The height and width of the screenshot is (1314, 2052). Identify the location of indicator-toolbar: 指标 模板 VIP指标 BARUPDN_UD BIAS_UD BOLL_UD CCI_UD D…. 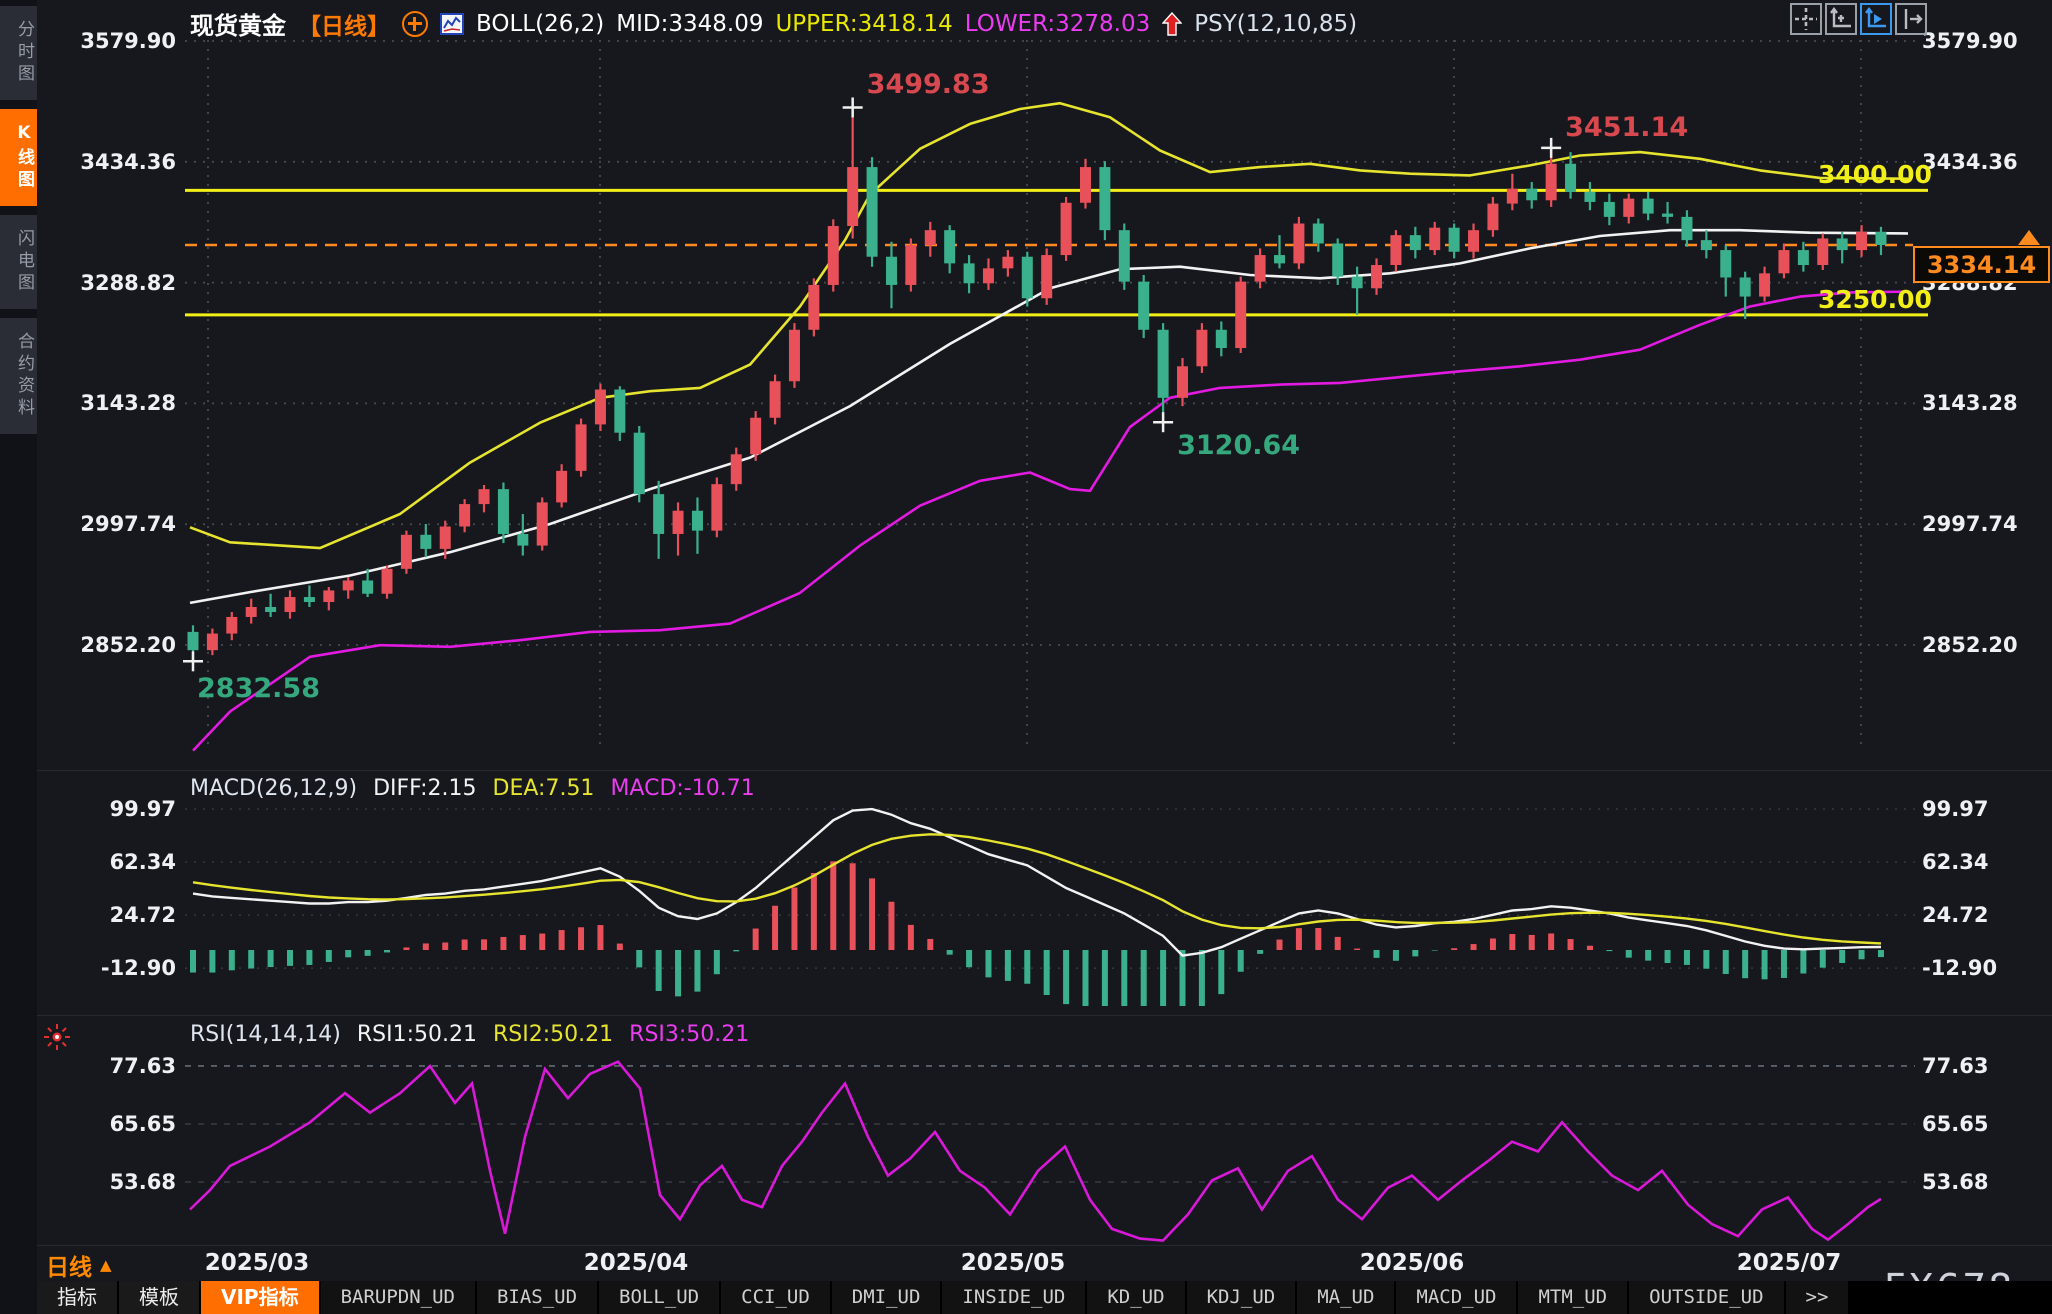
(1044, 1297).